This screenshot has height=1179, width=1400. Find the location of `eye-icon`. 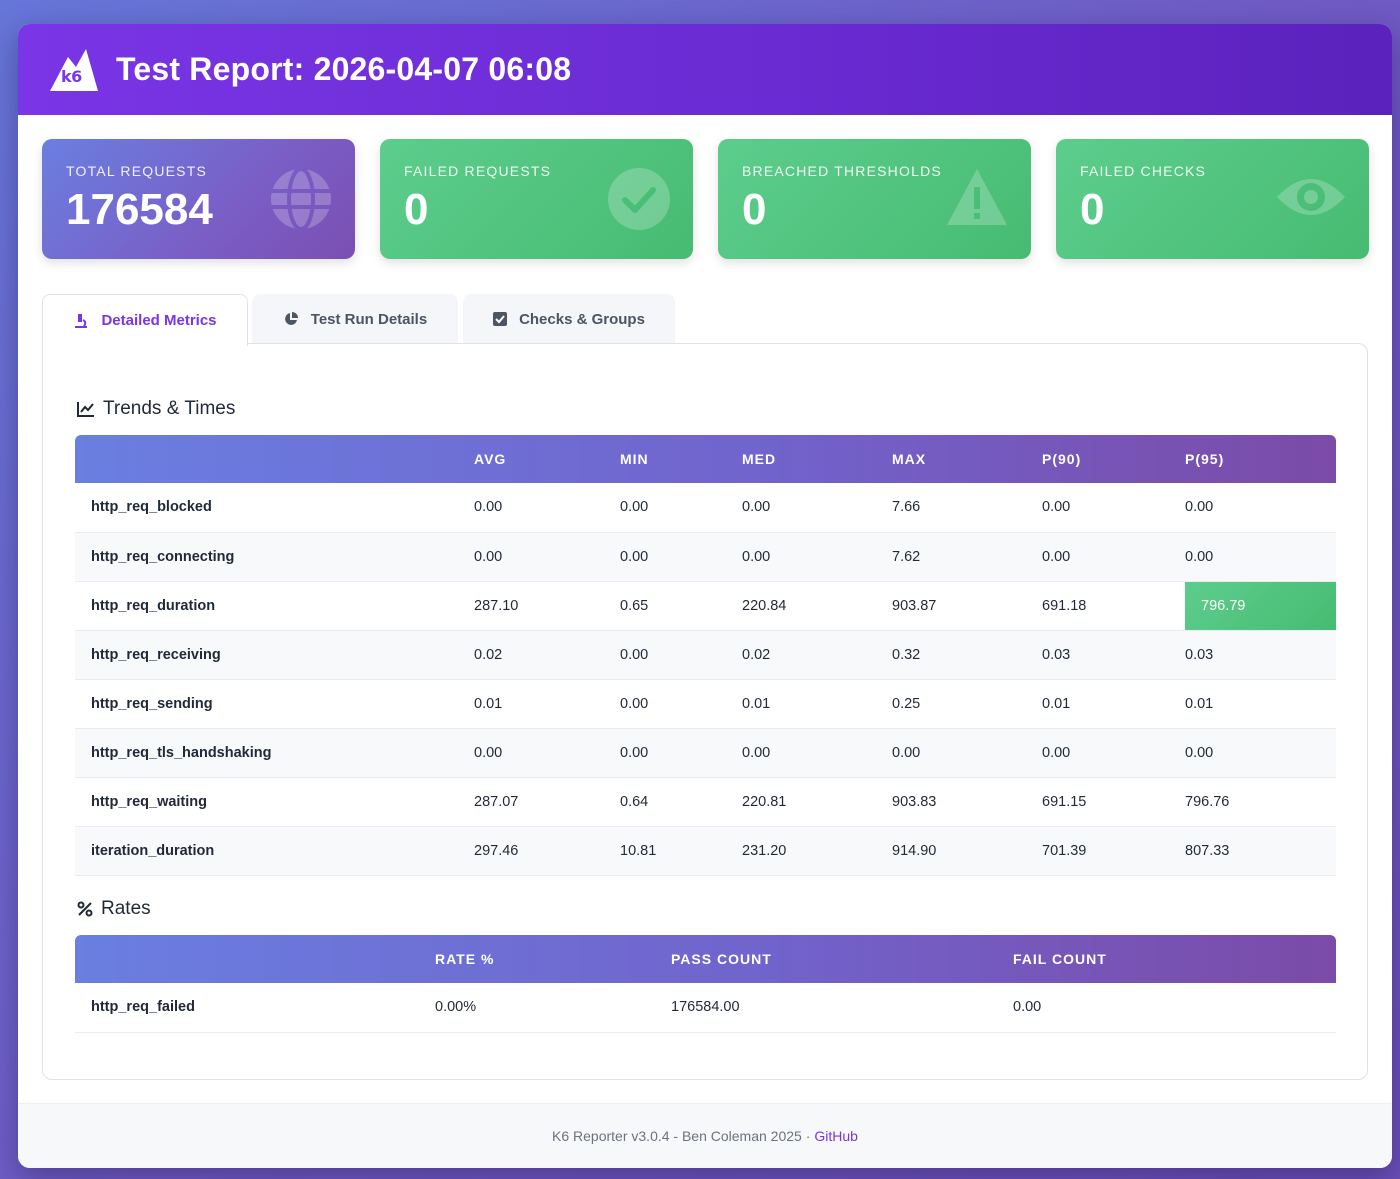

eye-icon is located at coordinates (1311, 199).